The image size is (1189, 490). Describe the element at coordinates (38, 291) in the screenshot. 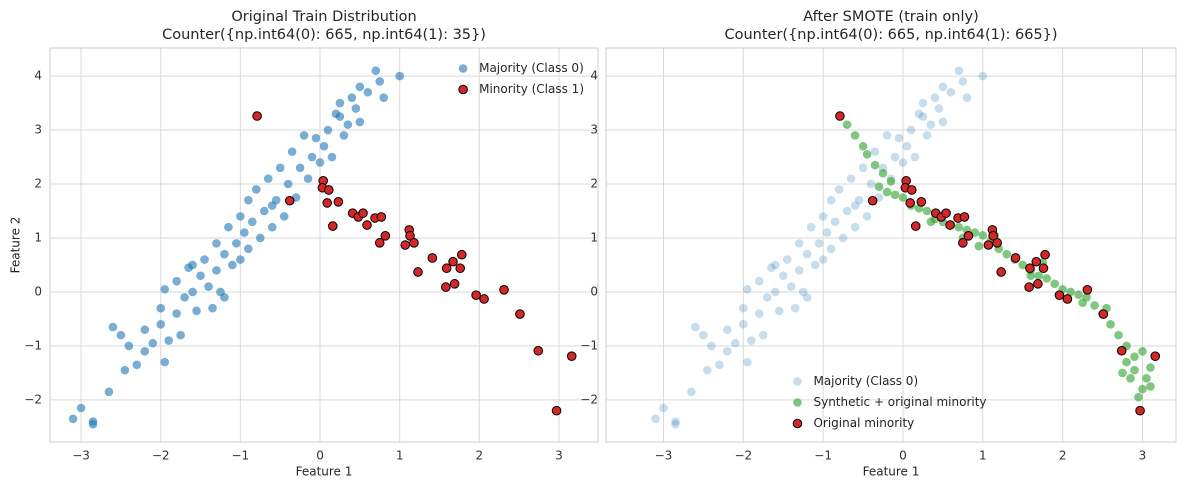

I see `y-tick-label: 0` at that location.